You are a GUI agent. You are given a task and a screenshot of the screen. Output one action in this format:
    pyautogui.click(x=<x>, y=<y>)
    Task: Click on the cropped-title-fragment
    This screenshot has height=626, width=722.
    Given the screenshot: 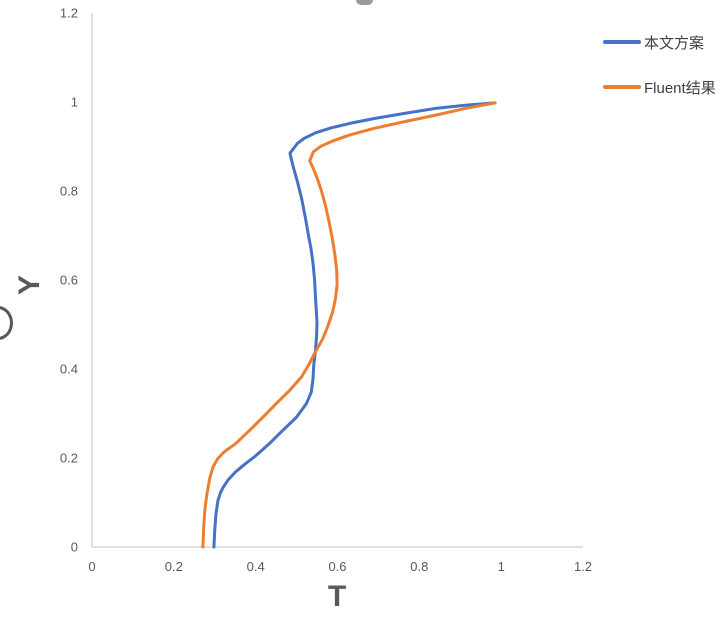 What is the action you would take?
    pyautogui.click(x=364, y=2)
    